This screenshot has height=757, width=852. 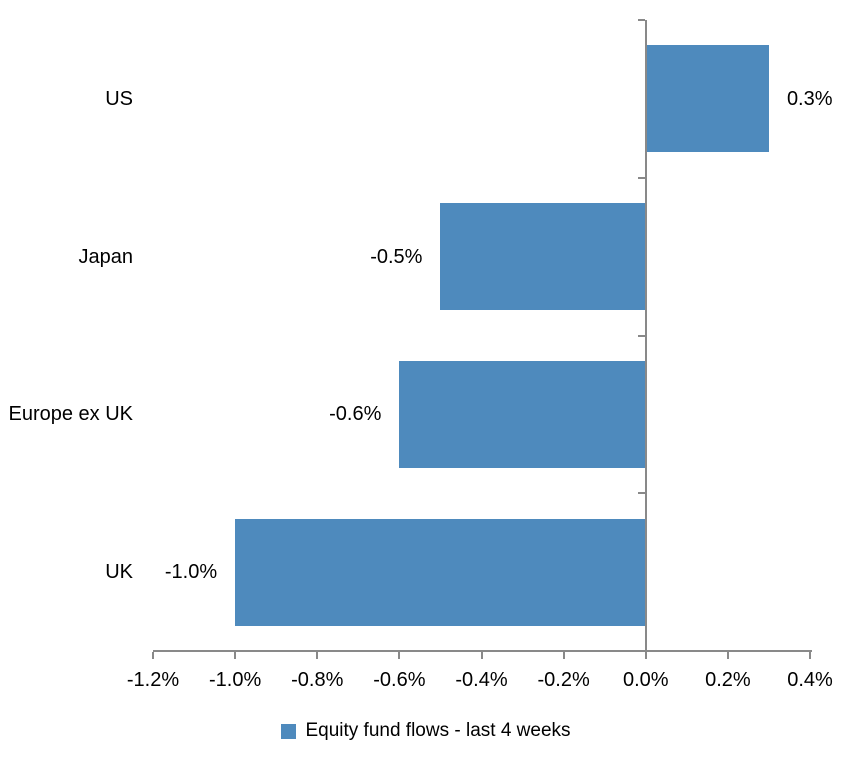 What do you see at coordinates (438, 730) in the screenshot?
I see `legend-label: Equity fund flows - last 4 weeks` at bounding box center [438, 730].